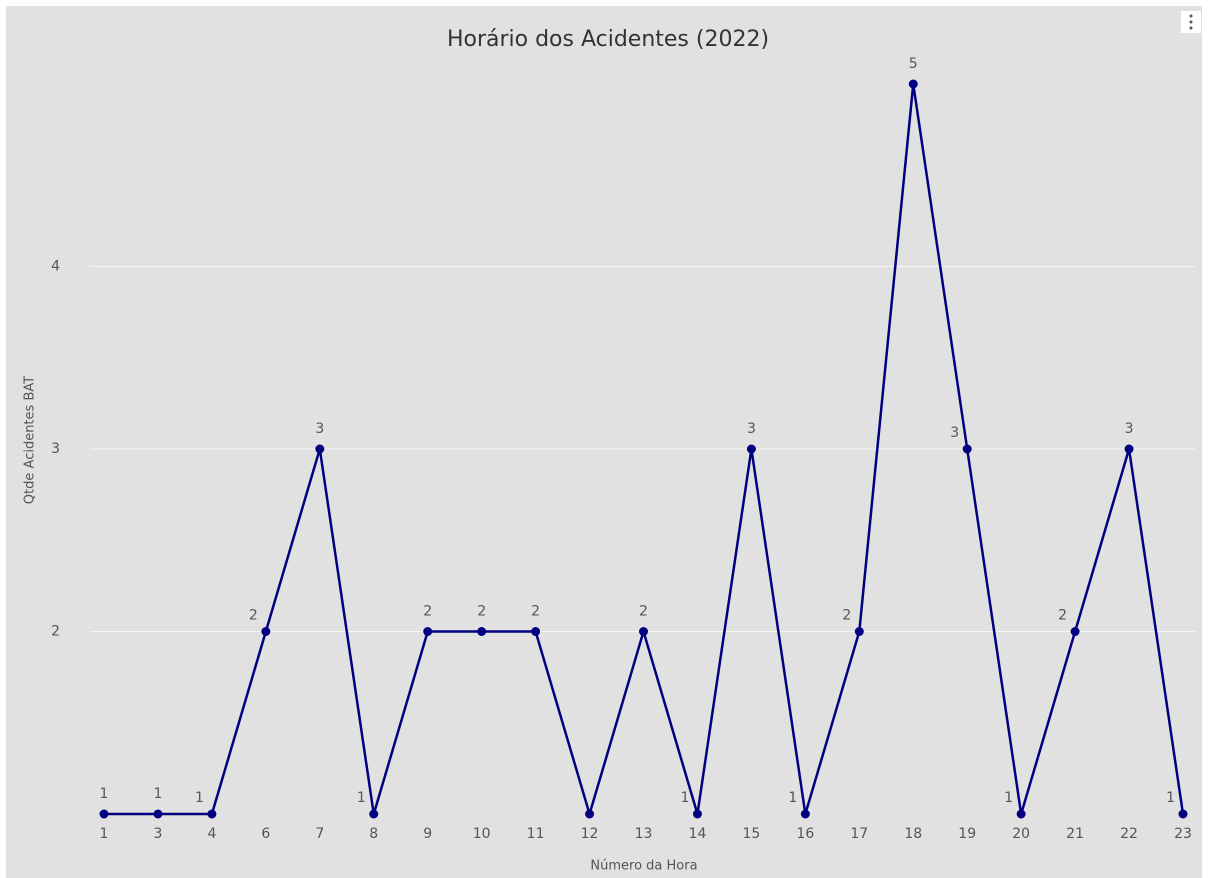 The image size is (1208, 878). What do you see at coordinates (157, 834) in the screenshot?
I see `x-tick-label: 3` at bounding box center [157, 834].